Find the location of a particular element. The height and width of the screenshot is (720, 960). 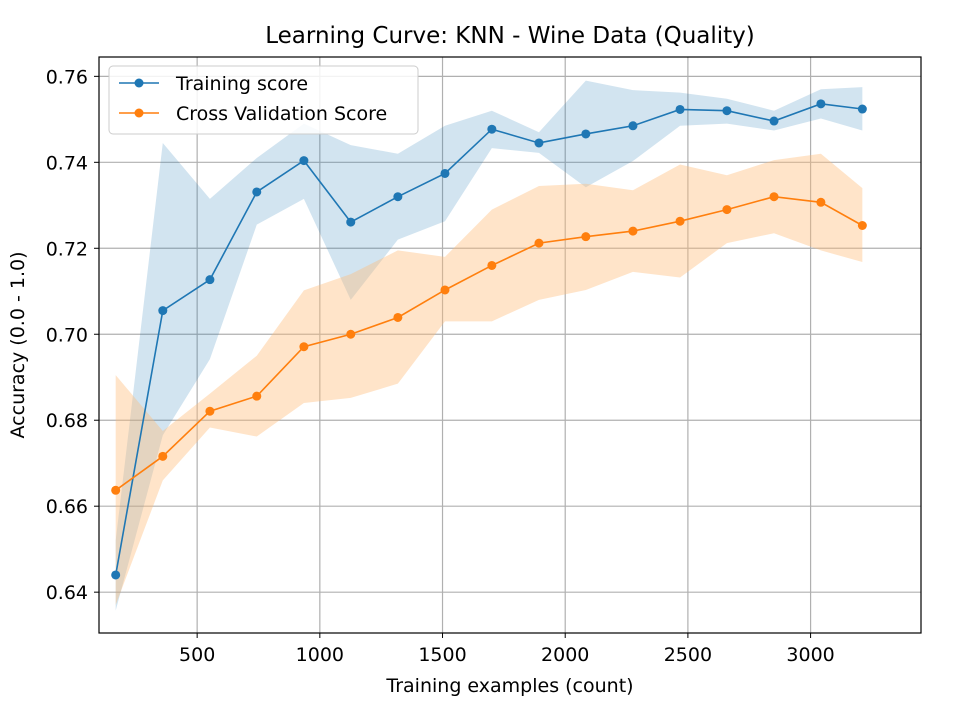

y-axis-ticks: 0.64 0.66 0.68 0.70 0.72 0.74 0.76 is located at coordinates (72, 335).